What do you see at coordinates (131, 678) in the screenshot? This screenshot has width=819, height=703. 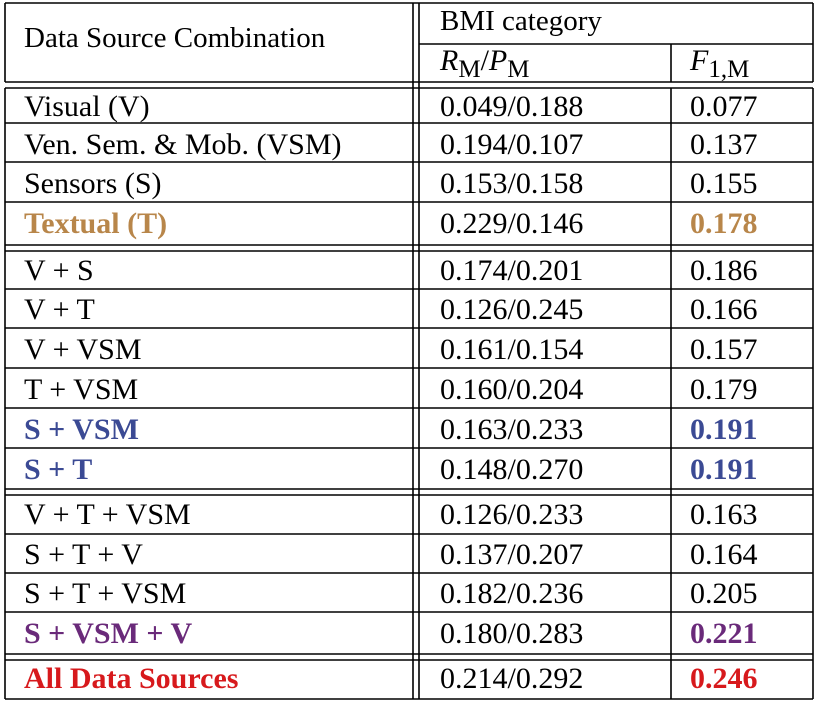 I see `row-name-highlight: All Data Sources` at bounding box center [131, 678].